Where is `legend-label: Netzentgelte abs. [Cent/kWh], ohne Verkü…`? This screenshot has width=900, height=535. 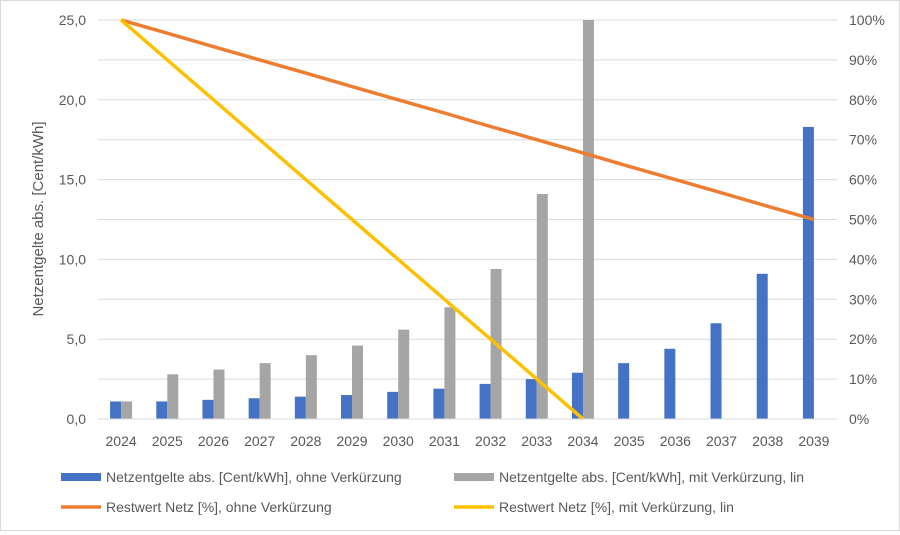 legend-label: Netzentgelte abs. [Cent/kWh], ohne Verkü… is located at coordinates (254, 477).